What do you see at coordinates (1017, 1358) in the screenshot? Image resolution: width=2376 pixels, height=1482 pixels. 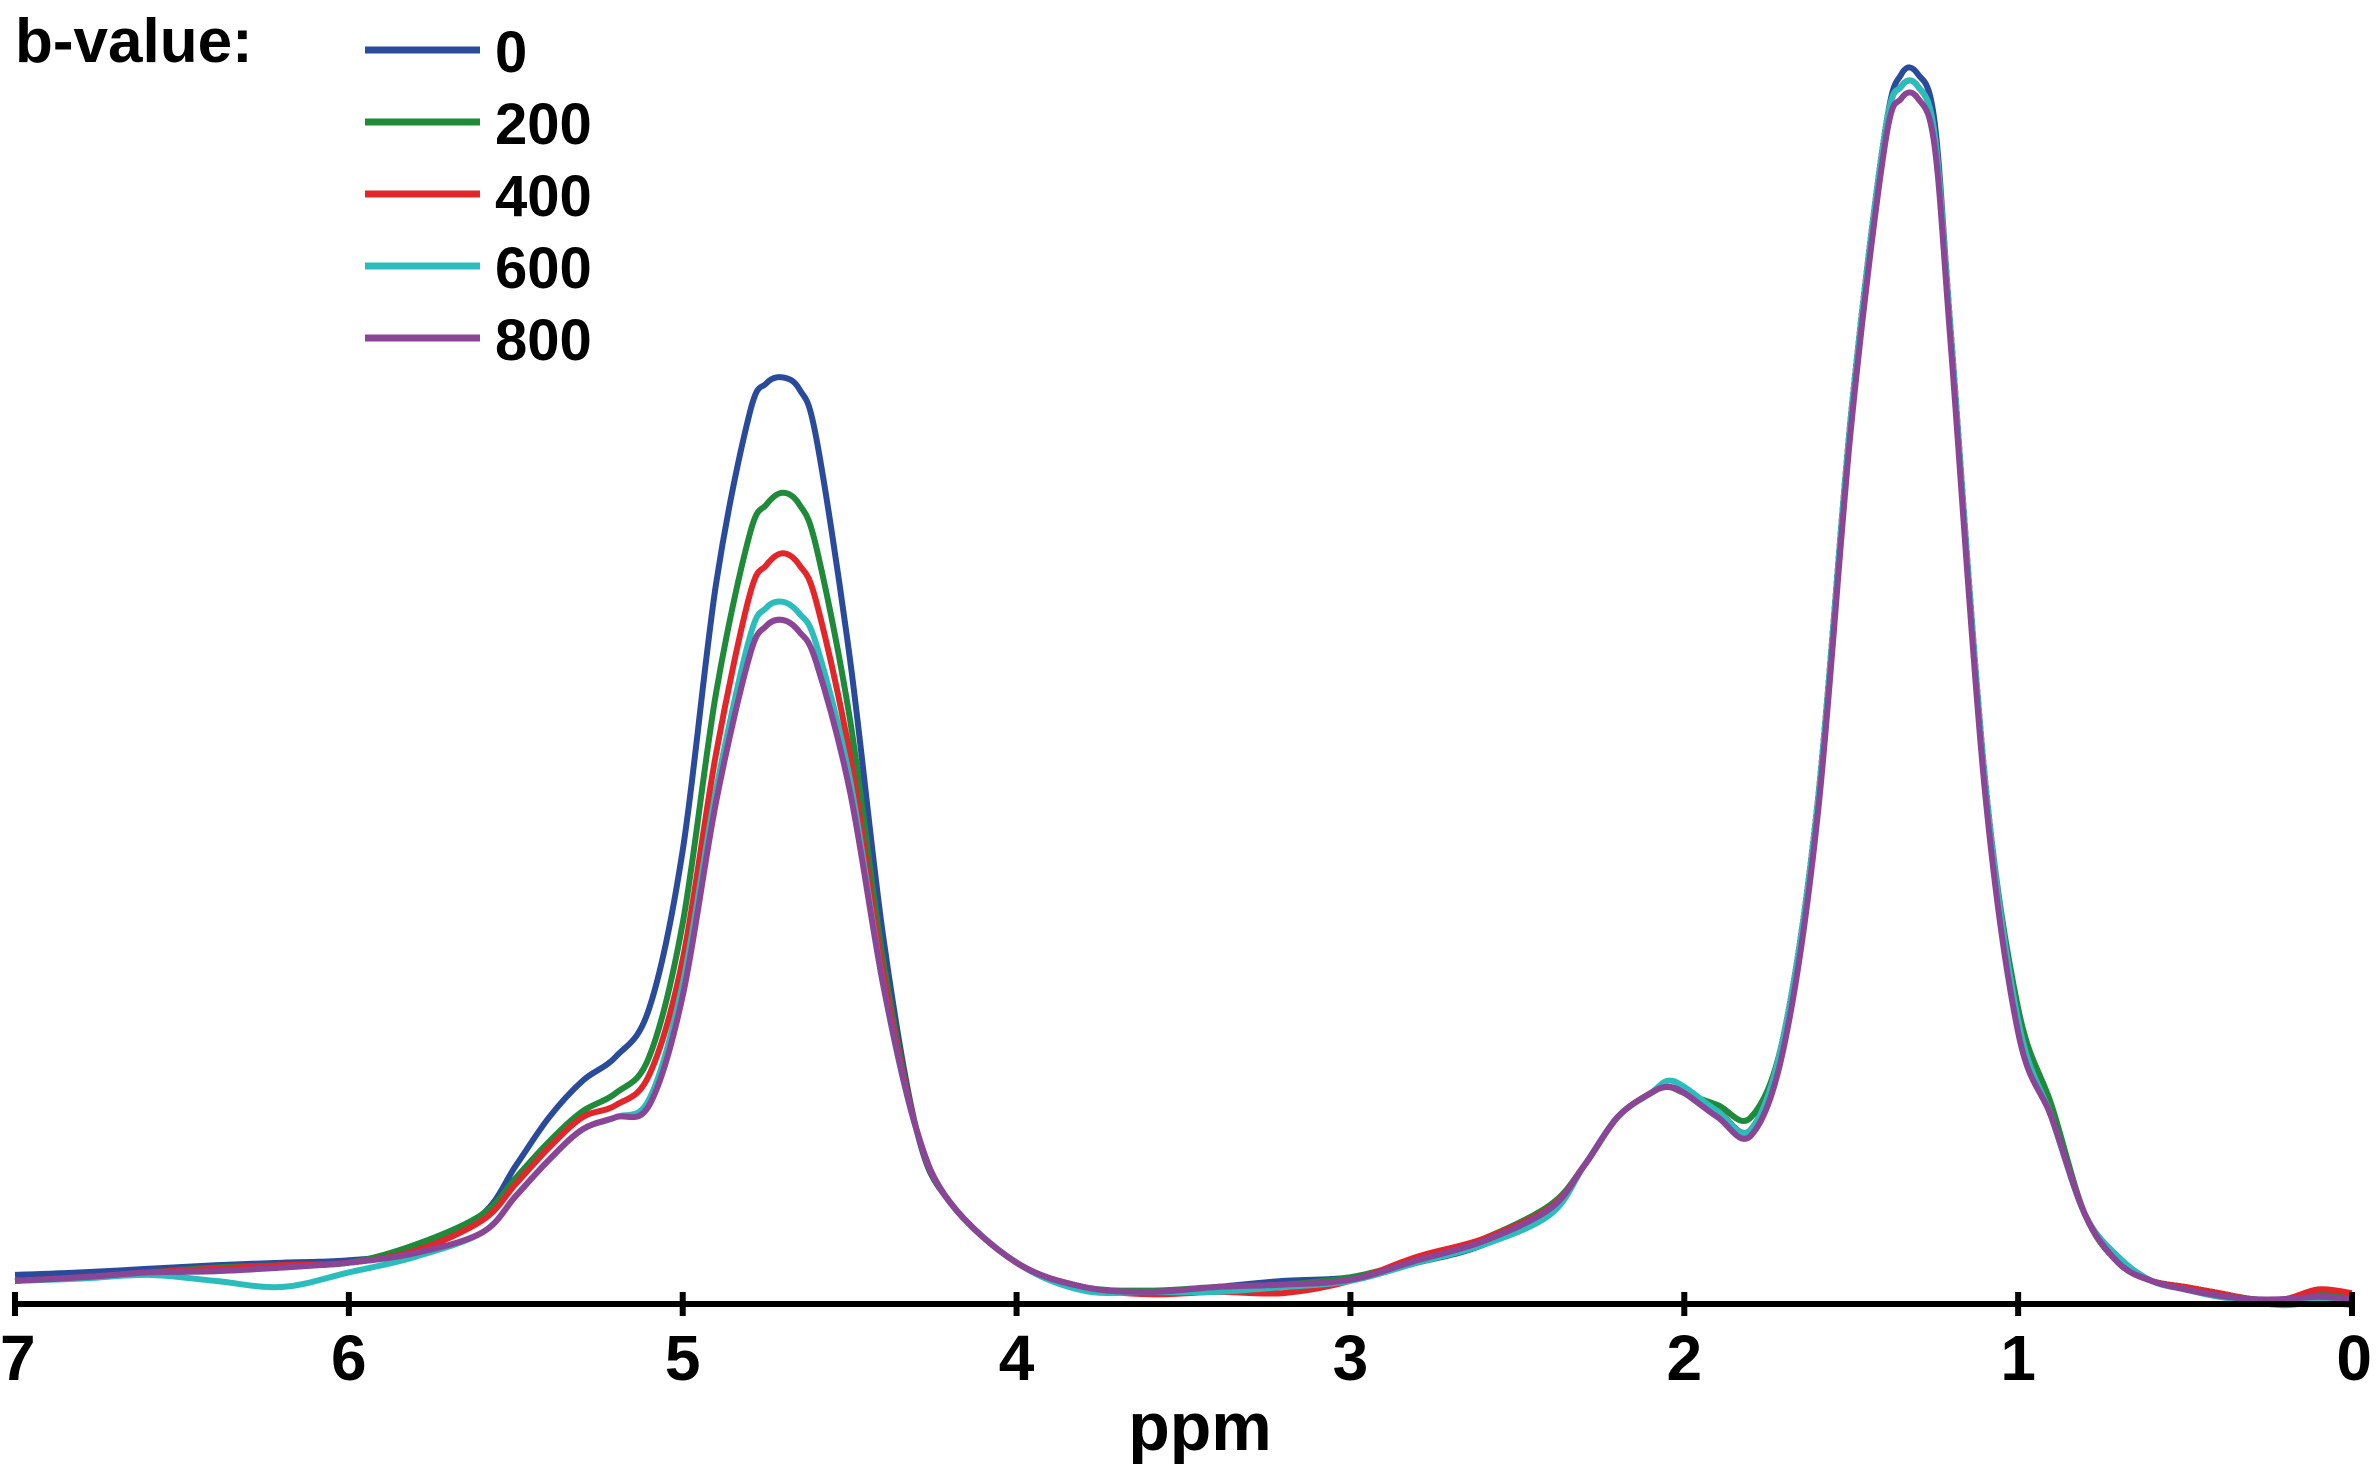 I see `x-tick-label: 4` at bounding box center [1017, 1358].